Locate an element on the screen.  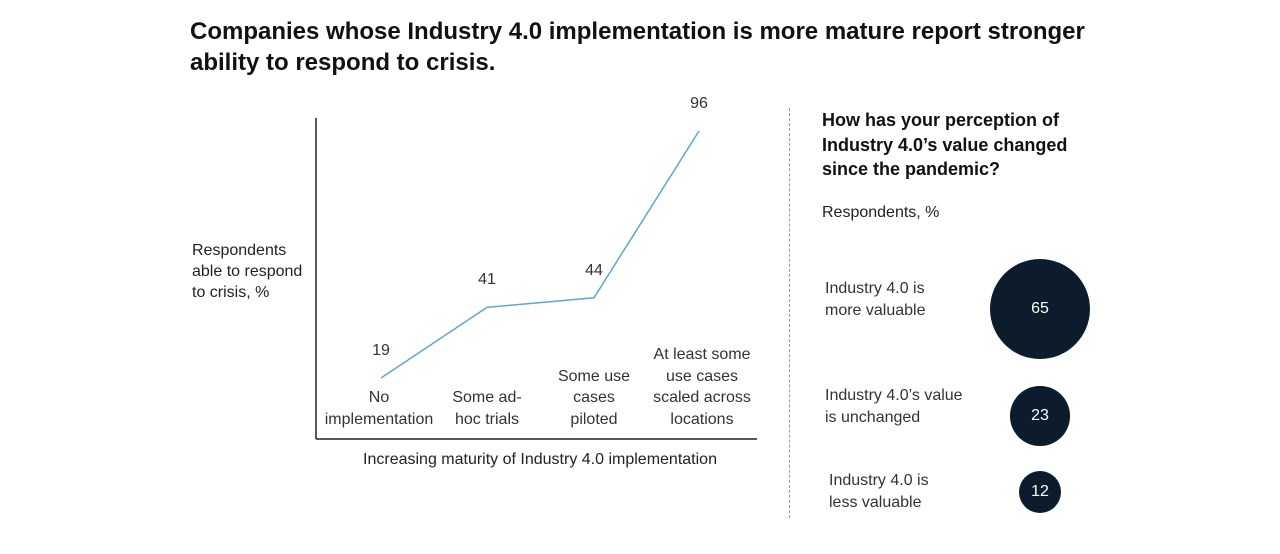
bubble: 12 is located at coordinates (1040, 492).